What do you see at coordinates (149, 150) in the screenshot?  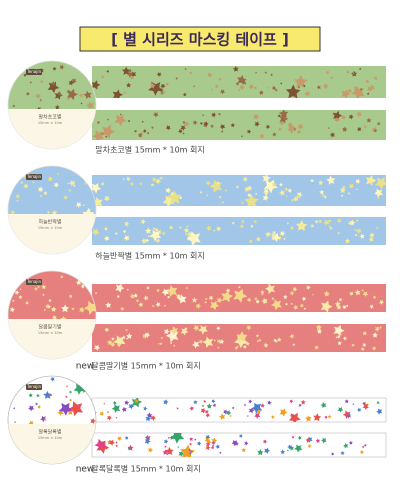 I see `caption: 말차초코별 15mm * 10m 회지` at bounding box center [149, 150].